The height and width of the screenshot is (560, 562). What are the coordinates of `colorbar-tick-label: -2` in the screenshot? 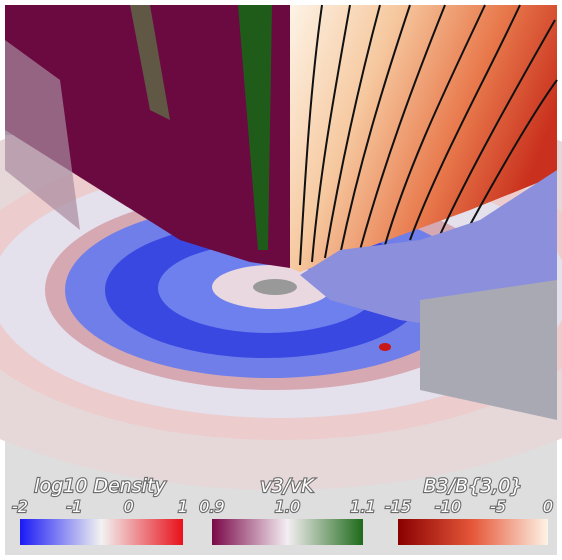 It's located at (20, 506).